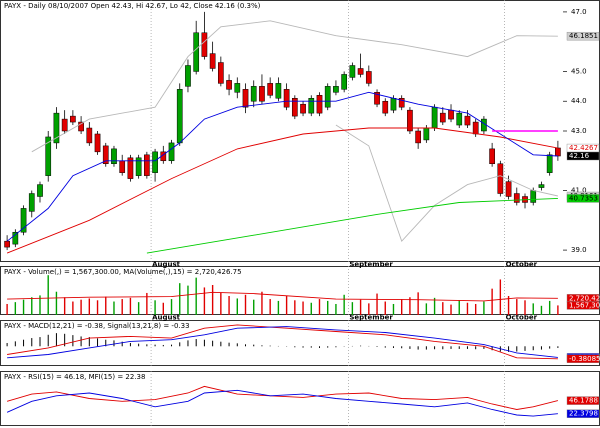 This screenshot has height=428, width=600. I want to click on panel-title: PAYX - RSI(15) = 46.18, MFI(15) = 22.38, so click(74, 377).